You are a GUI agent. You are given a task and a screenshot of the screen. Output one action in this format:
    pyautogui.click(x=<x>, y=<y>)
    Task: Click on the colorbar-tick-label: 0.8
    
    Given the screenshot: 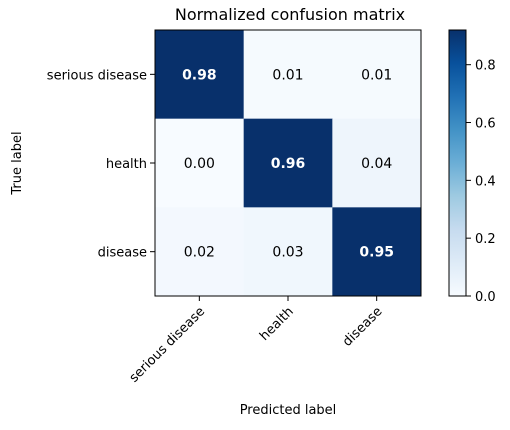 What is the action you would take?
    pyautogui.click(x=485, y=66)
    